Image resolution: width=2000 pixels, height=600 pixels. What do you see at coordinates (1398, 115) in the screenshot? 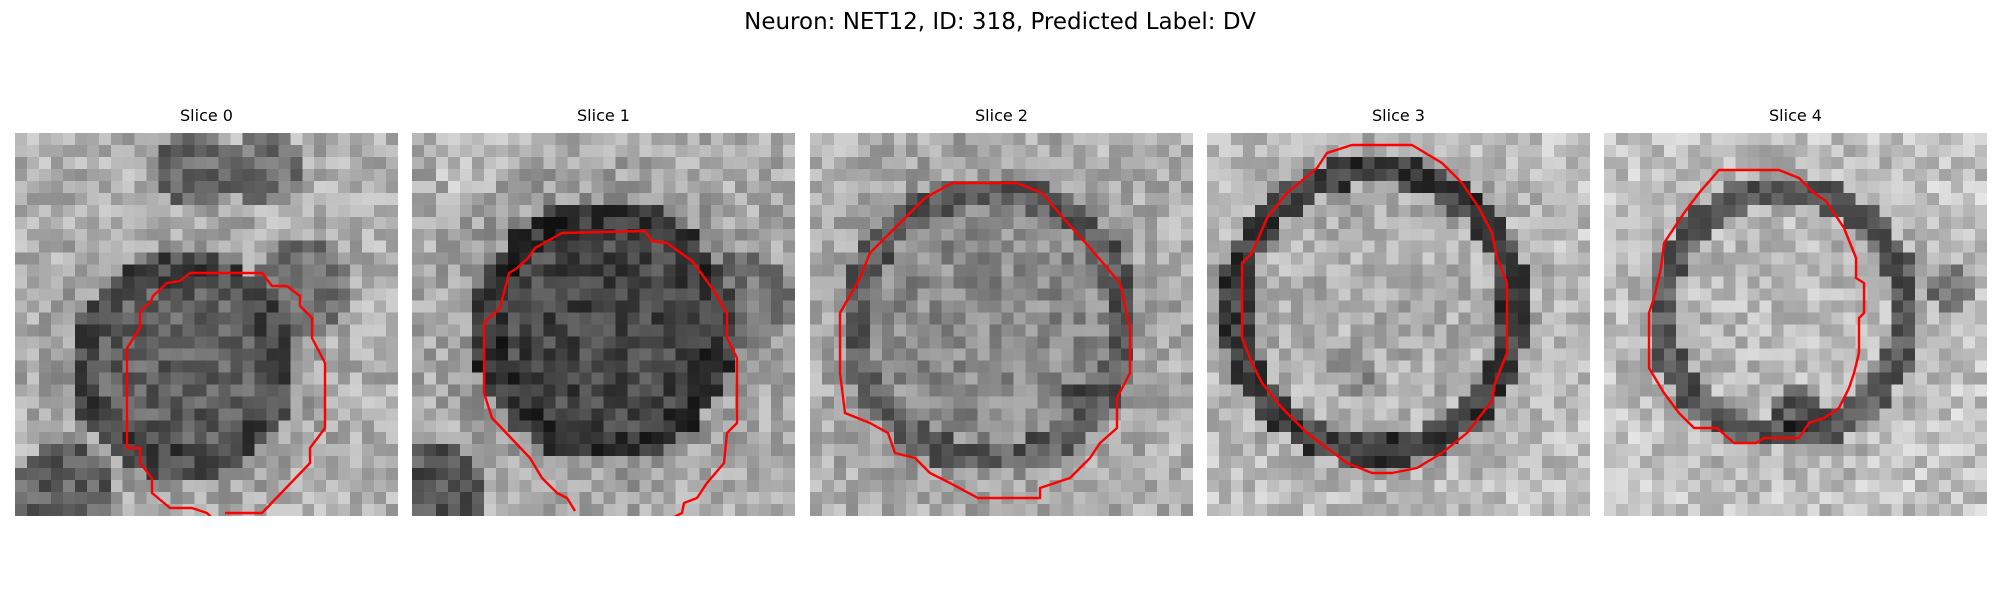
I see `slice-title: Slice 3` at bounding box center [1398, 115].